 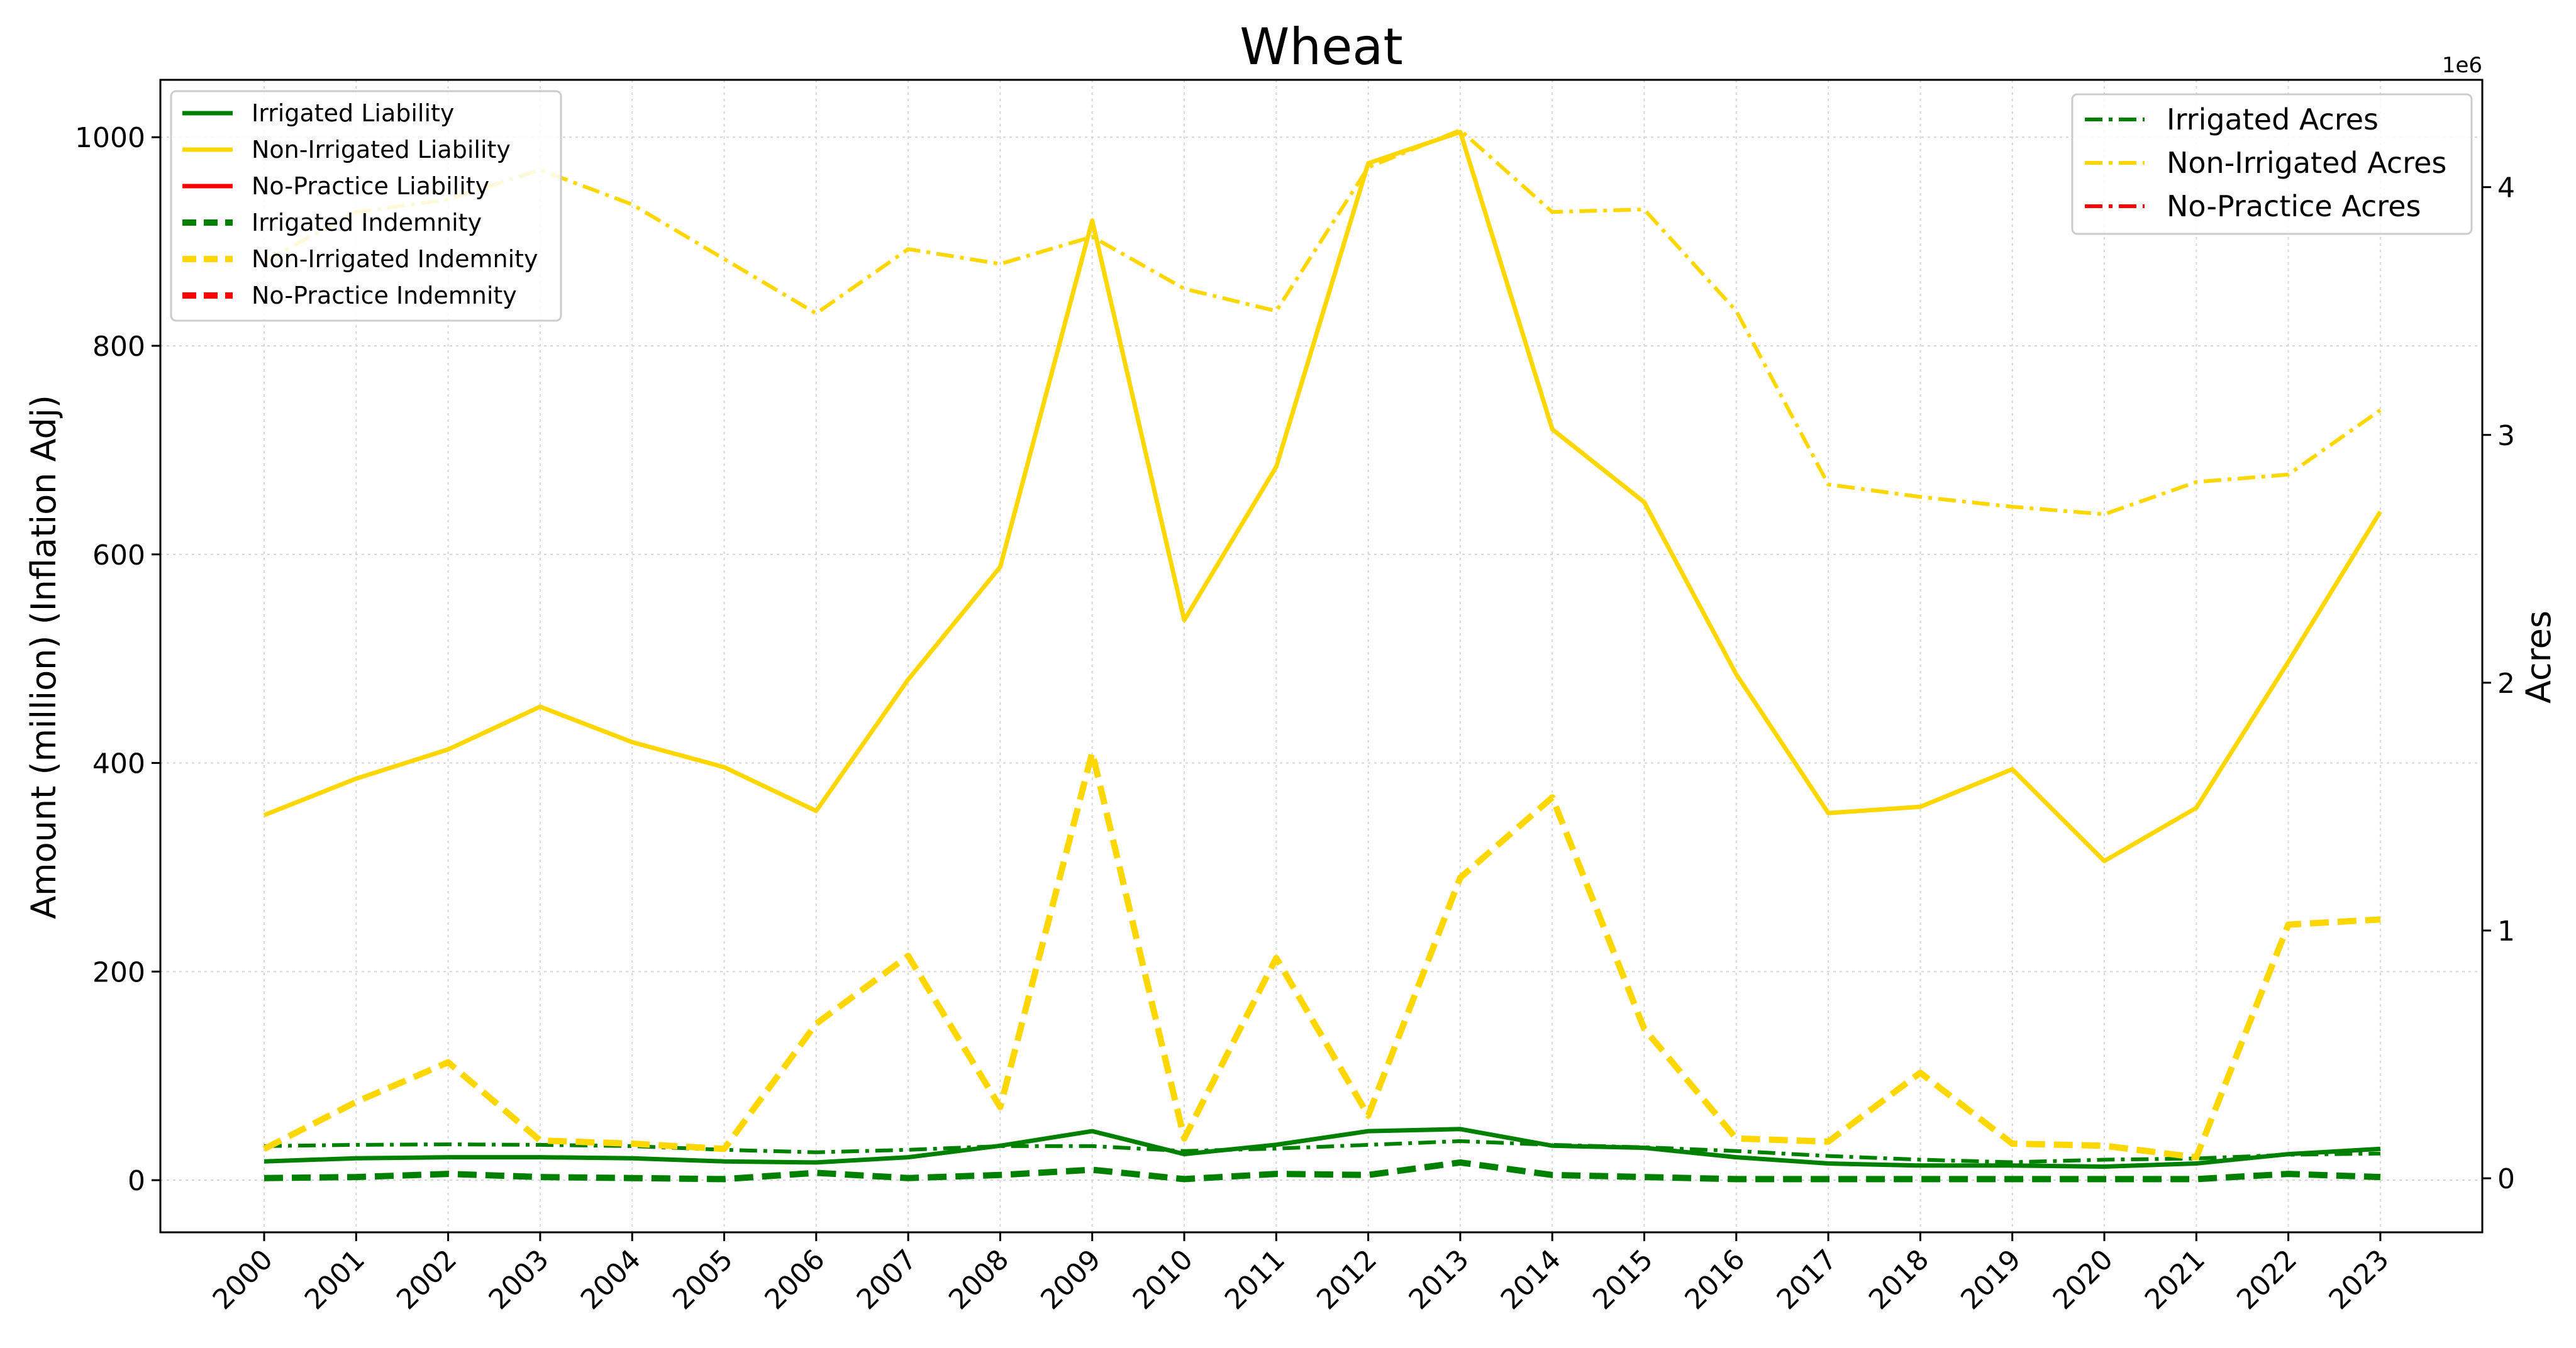 I want to click on y-left-tick-label: 400, so click(x=118, y=764).